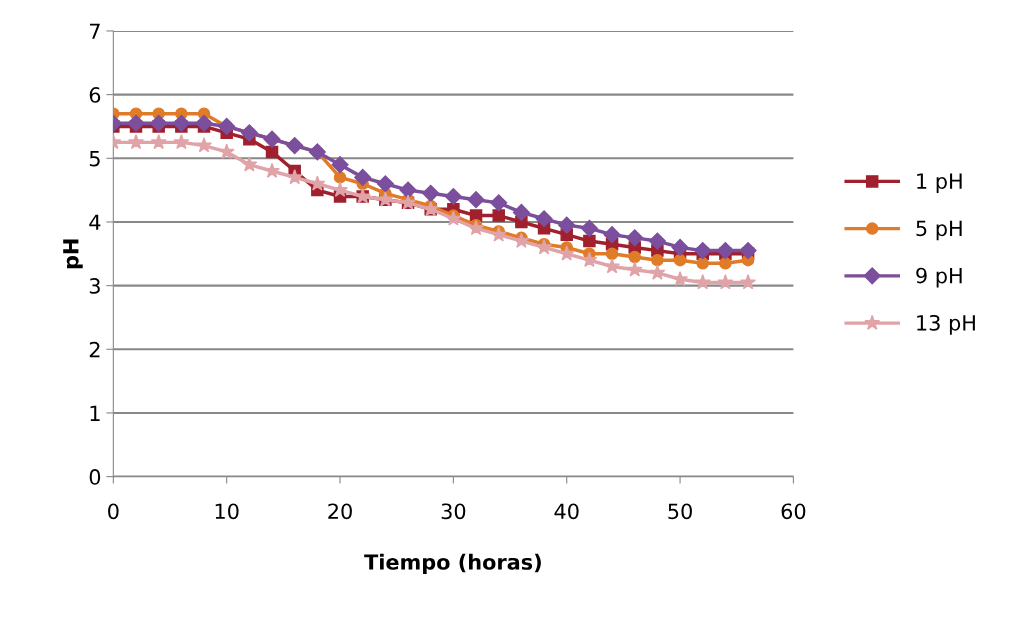  What do you see at coordinates (680, 511) in the screenshot?
I see `x-tick-label: 50` at bounding box center [680, 511].